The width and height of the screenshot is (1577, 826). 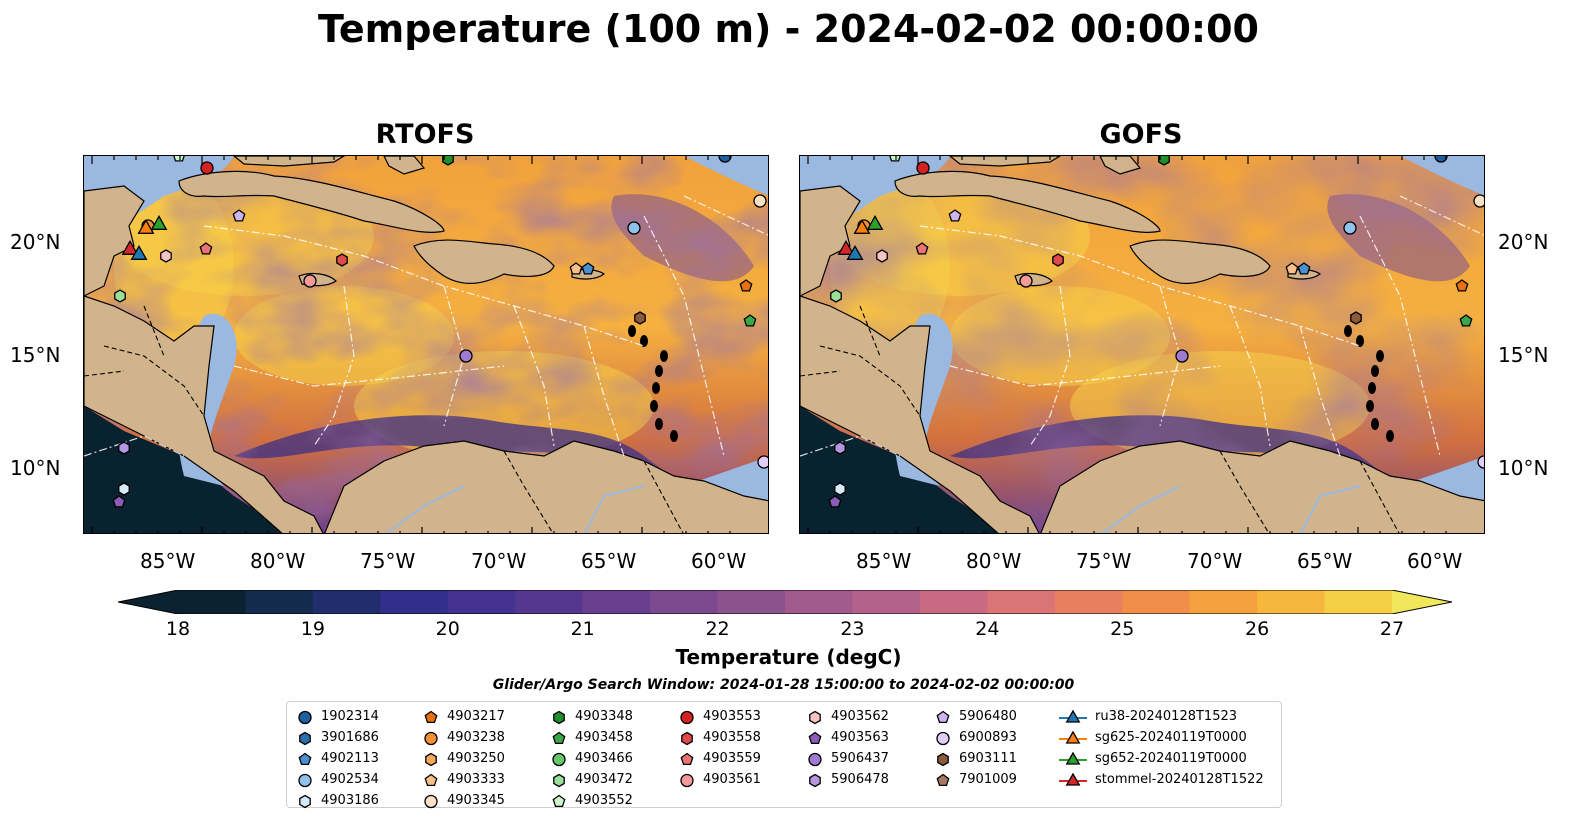 I want to click on lon-tick-70w-left: 70°W, so click(x=499, y=561).